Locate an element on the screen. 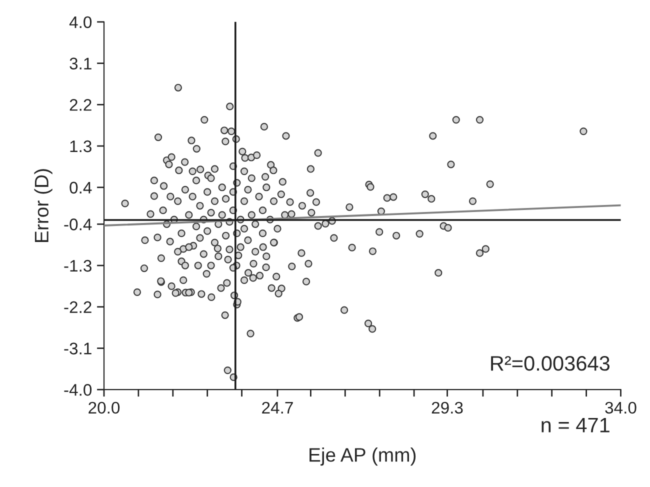 This screenshot has height=487, width=650. y-tick-label: -3.1 is located at coordinates (78, 348).